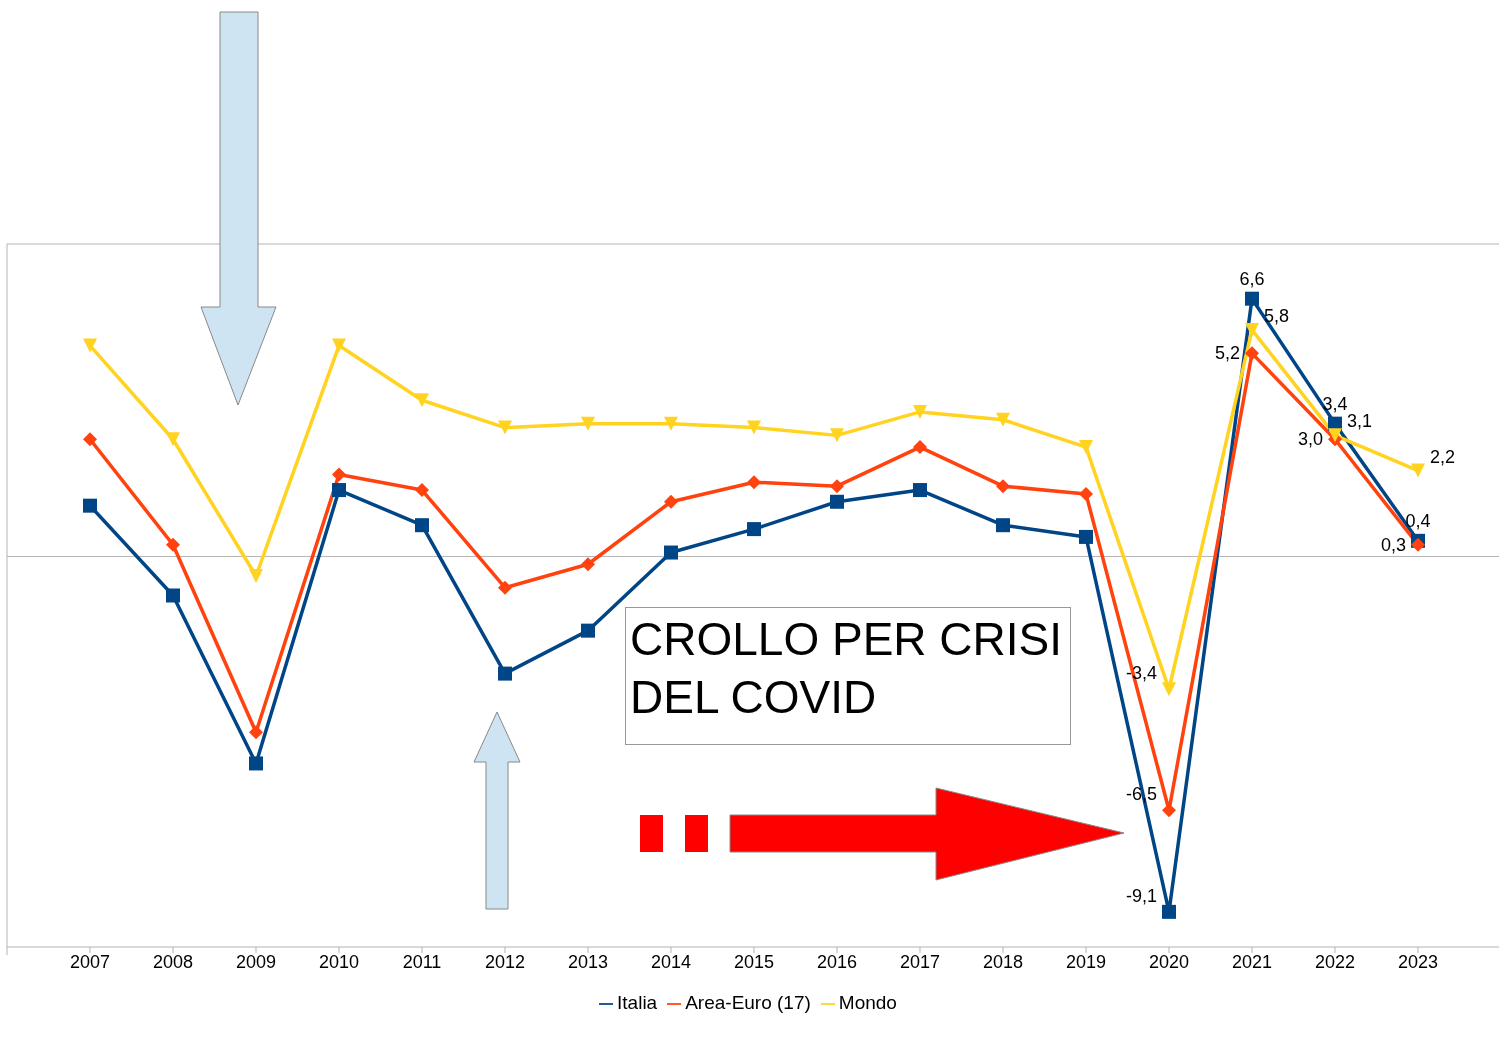 The width and height of the screenshot is (1499, 1052). What do you see at coordinates (505, 961) in the screenshot?
I see `x-tick-label: 2012` at bounding box center [505, 961].